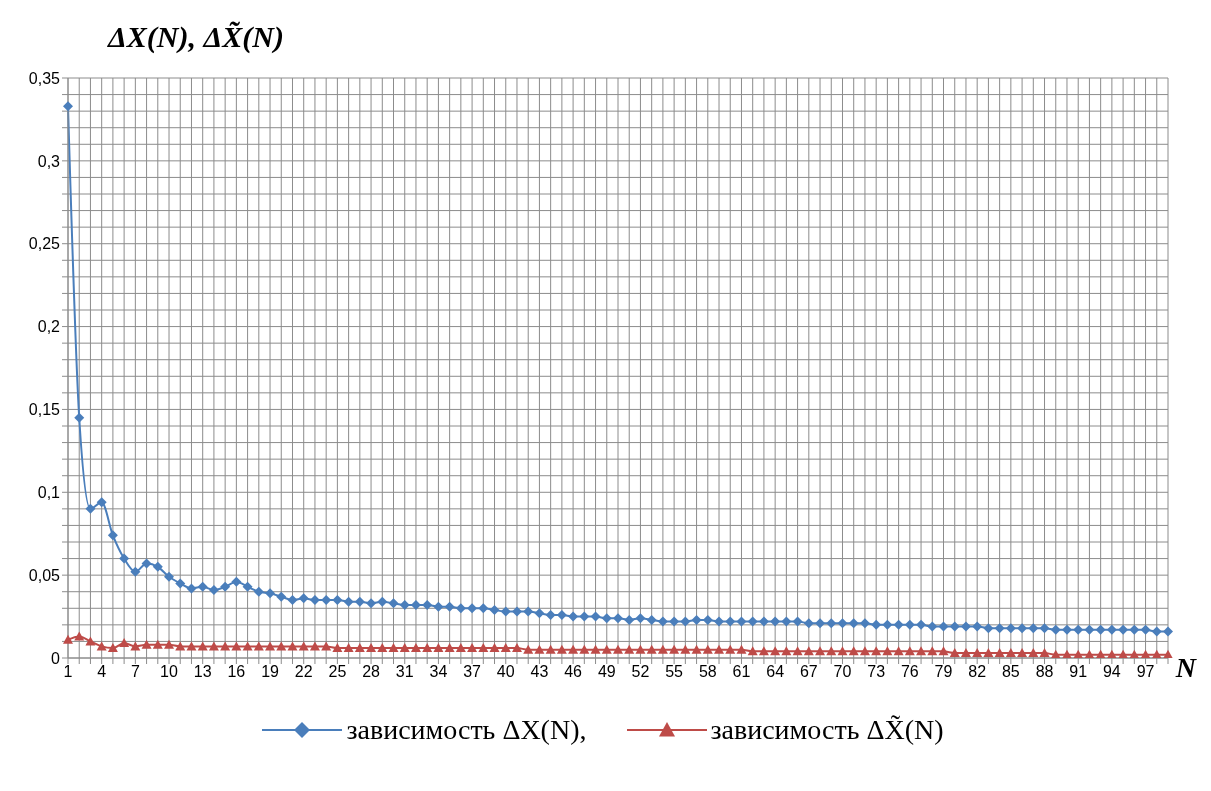  I want to click on x-tick-label: 82, so click(977, 672).